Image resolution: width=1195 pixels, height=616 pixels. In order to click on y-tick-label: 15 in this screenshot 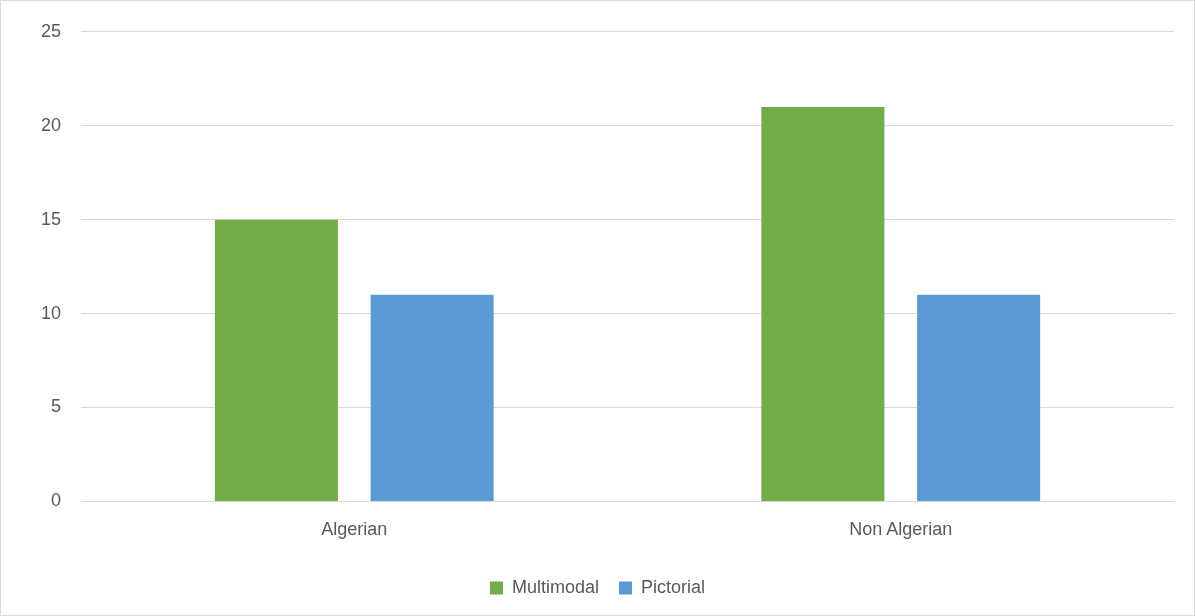, I will do `click(51, 218)`.